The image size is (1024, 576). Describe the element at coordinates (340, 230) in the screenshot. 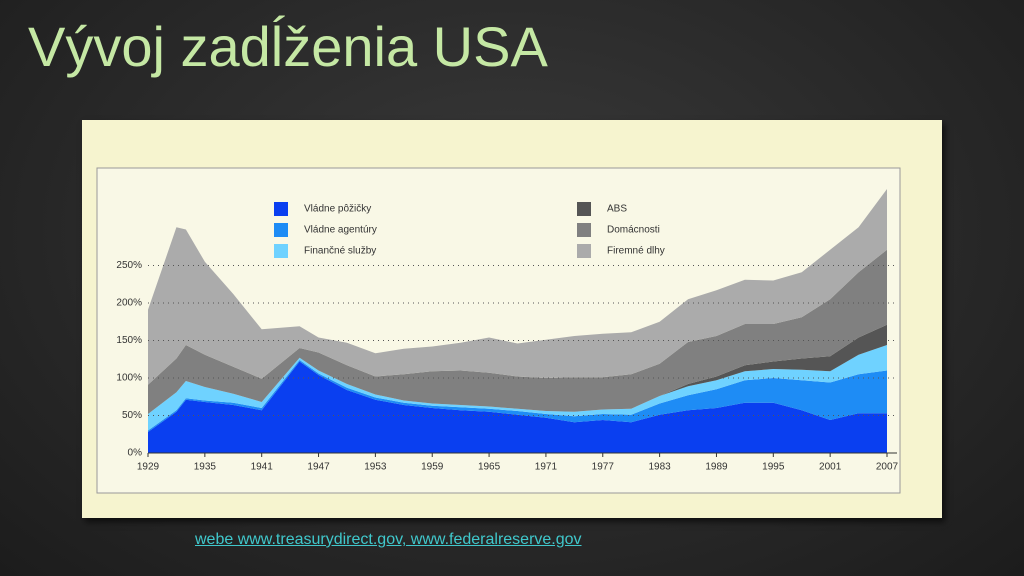

I see `legend-label: Vládne agentúry` at that location.